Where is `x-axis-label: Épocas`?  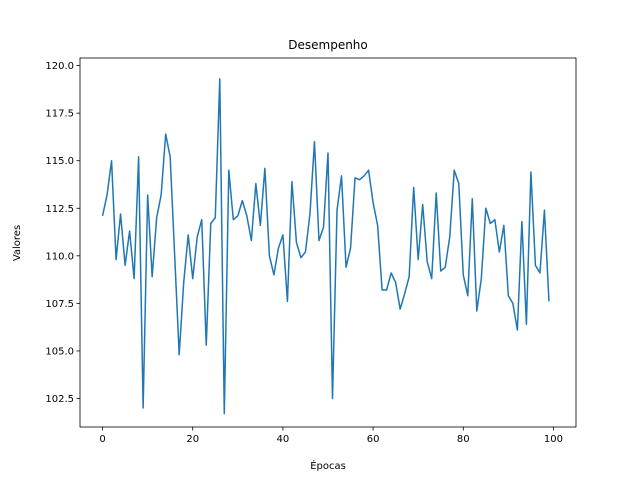
x-axis-label: Épocas is located at coordinates (328, 465).